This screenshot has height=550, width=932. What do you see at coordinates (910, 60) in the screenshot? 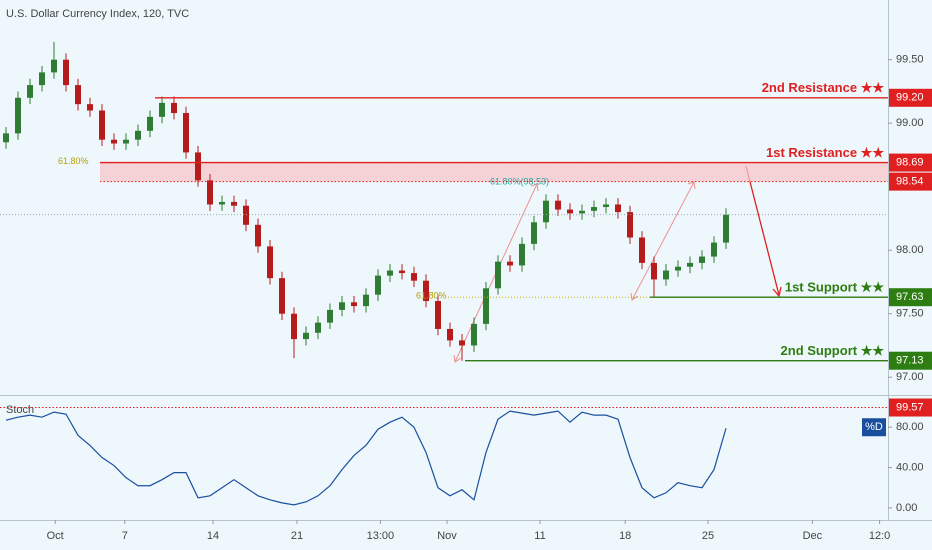
I see `y-tick-label: 99.50` at bounding box center [910, 60].